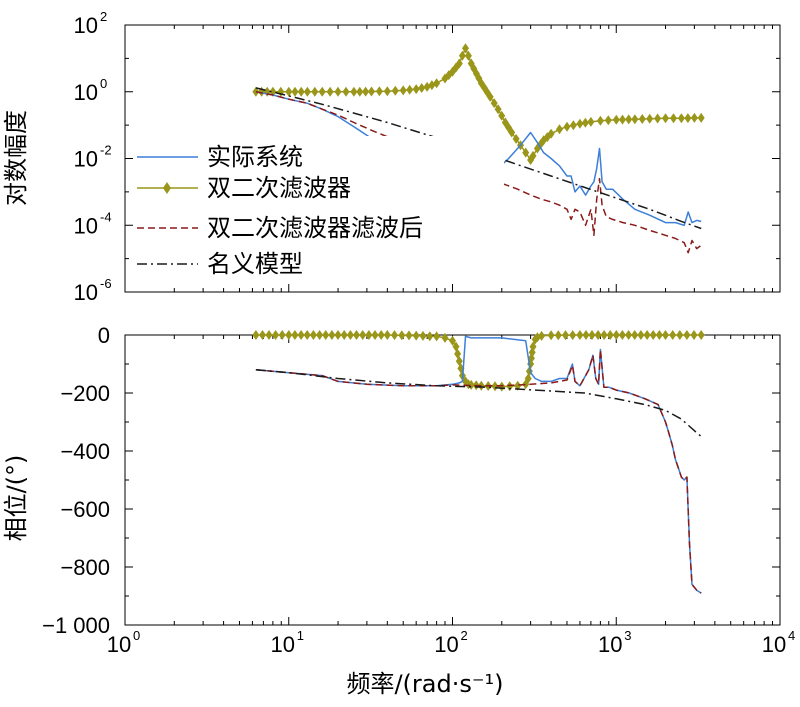 Image resolution: width=800 pixels, height=707 pixels. What do you see at coordinates (85, 393) in the screenshot?
I see `y-tick-label: −200` at bounding box center [85, 393].